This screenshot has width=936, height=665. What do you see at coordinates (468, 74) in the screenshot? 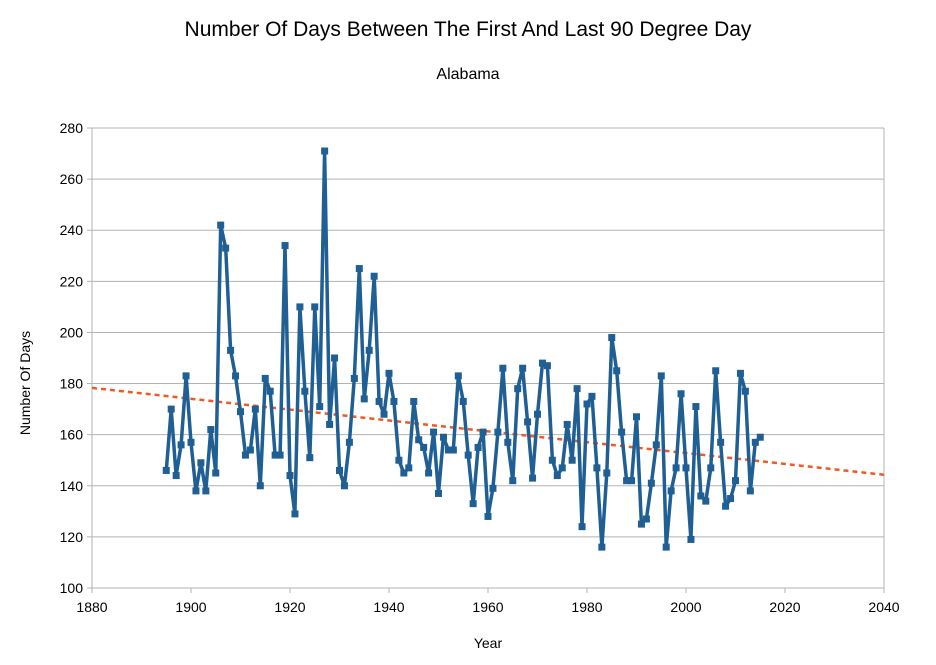
I see `chart-subtitle: Alabama` at bounding box center [468, 74].